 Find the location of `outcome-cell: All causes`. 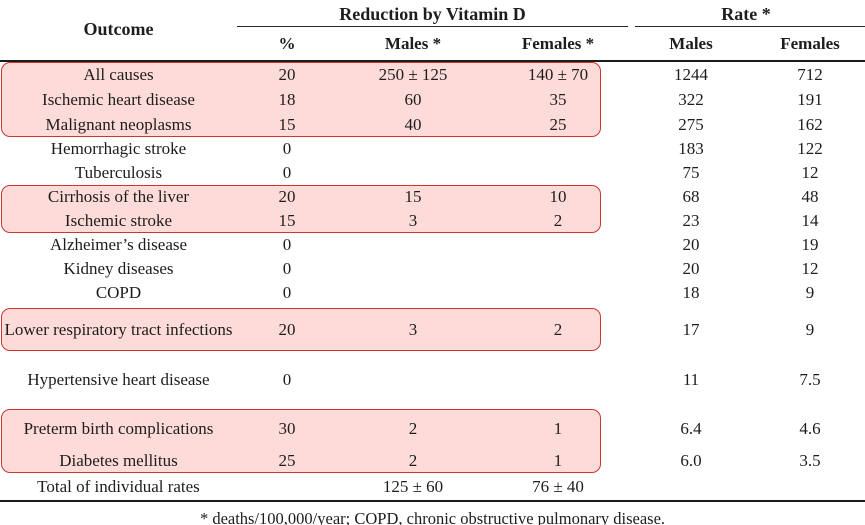

outcome-cell: All causes is located at coordinates (118, 74).